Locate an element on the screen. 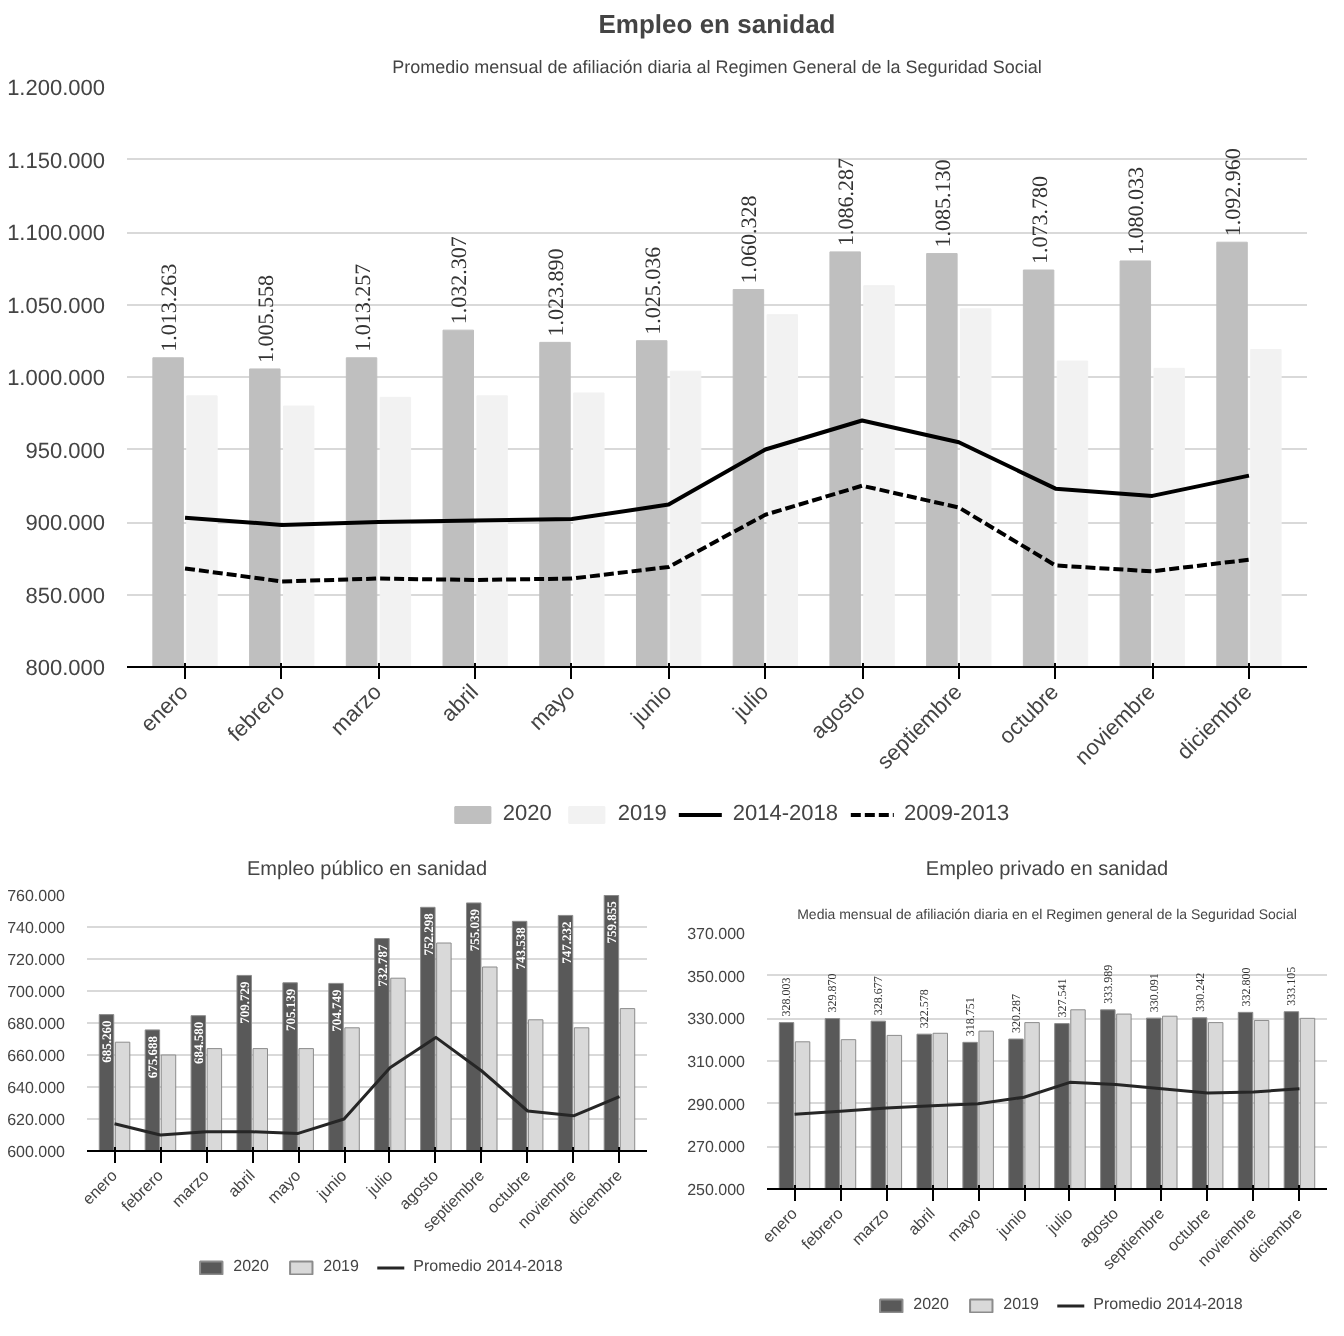 The image size is (1344, 1336). y-tick-label: 760.000 is located at coordinates (37, 896).